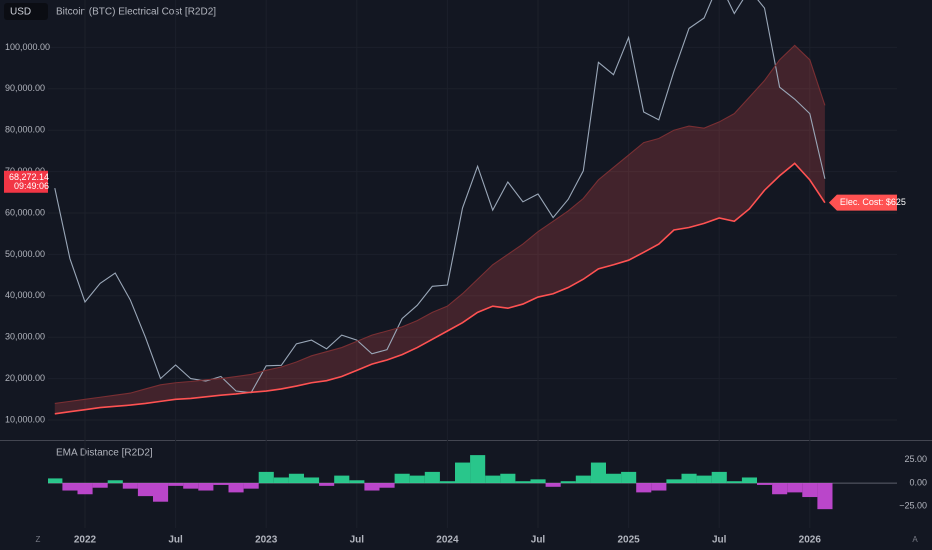 The width and height of the screenshot is (932, 550). What do you see at coordinates (25, 419) in the screenshot?
I see `y-tick-label: 10,000.00` at bounding box center [25, 419].